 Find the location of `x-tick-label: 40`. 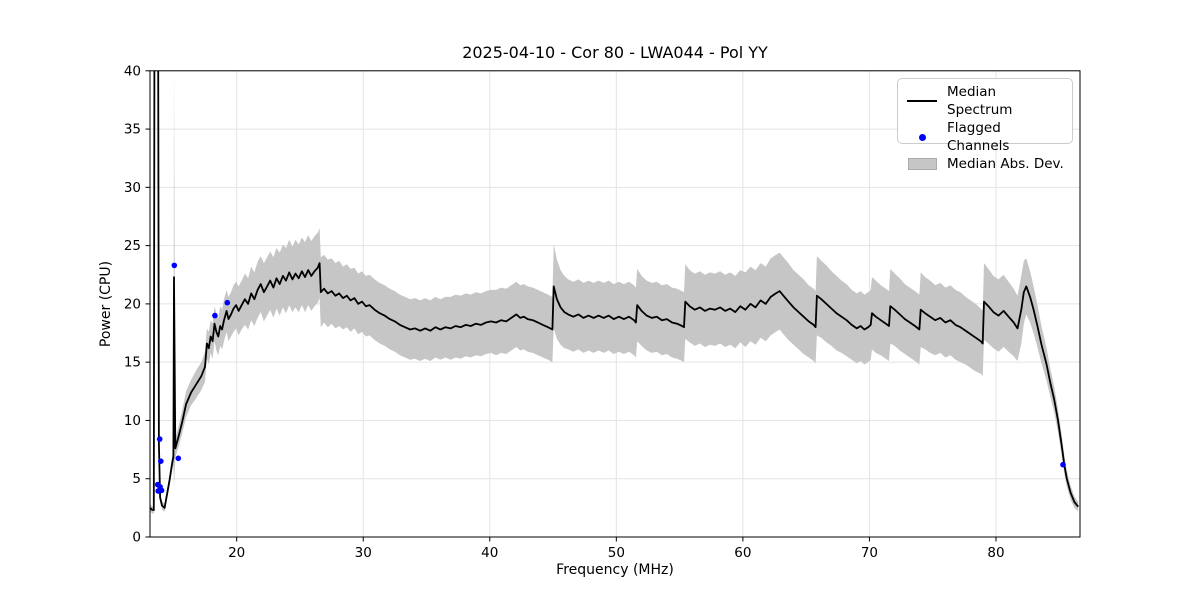

x-tick-label: 40 is located at coordinates (489, 553).